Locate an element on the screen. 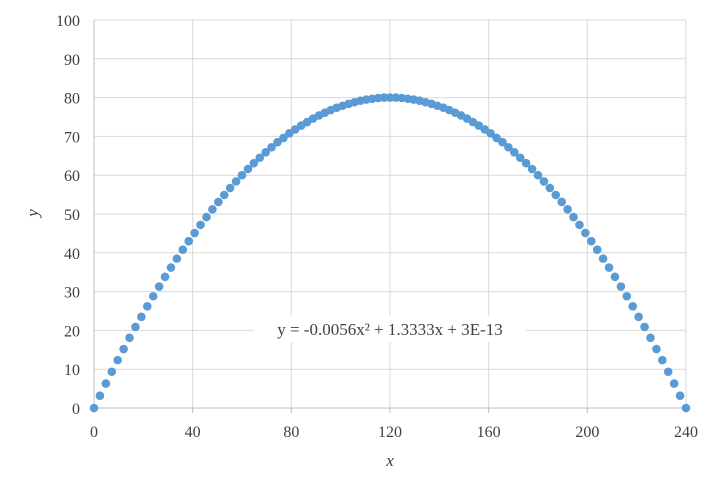 Image resolution: width=720 pixels, height=495 pixels. y-tick-label: 40 is located at coordinates (72, 254).